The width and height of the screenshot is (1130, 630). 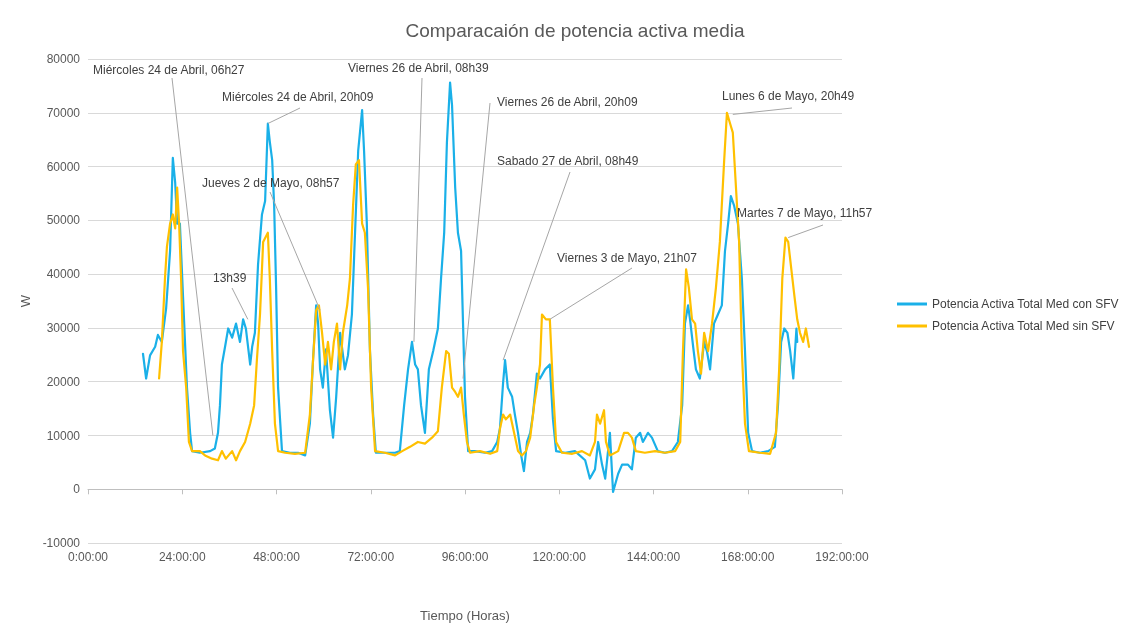 I want to click on y-tick-label: 60000, so click(x=63, y=166).